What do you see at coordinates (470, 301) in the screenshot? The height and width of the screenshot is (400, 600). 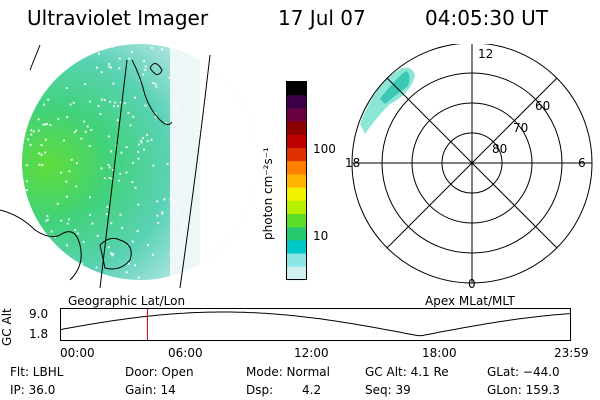 I see `apex-panel-label: Apex MLat/MLT` at bounding box center [470, 301].